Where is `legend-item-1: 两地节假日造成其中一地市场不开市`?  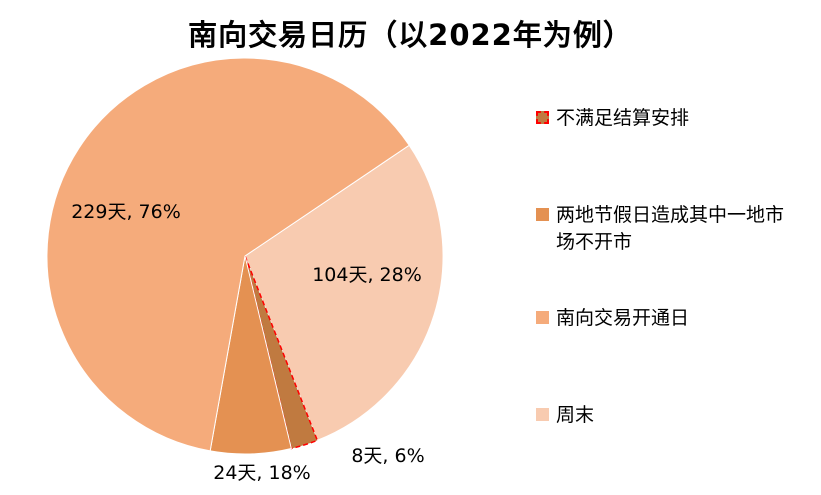 legend-item-1: 两地节假日造成其中一地市场不开市 is located at coordinates (666, 229).